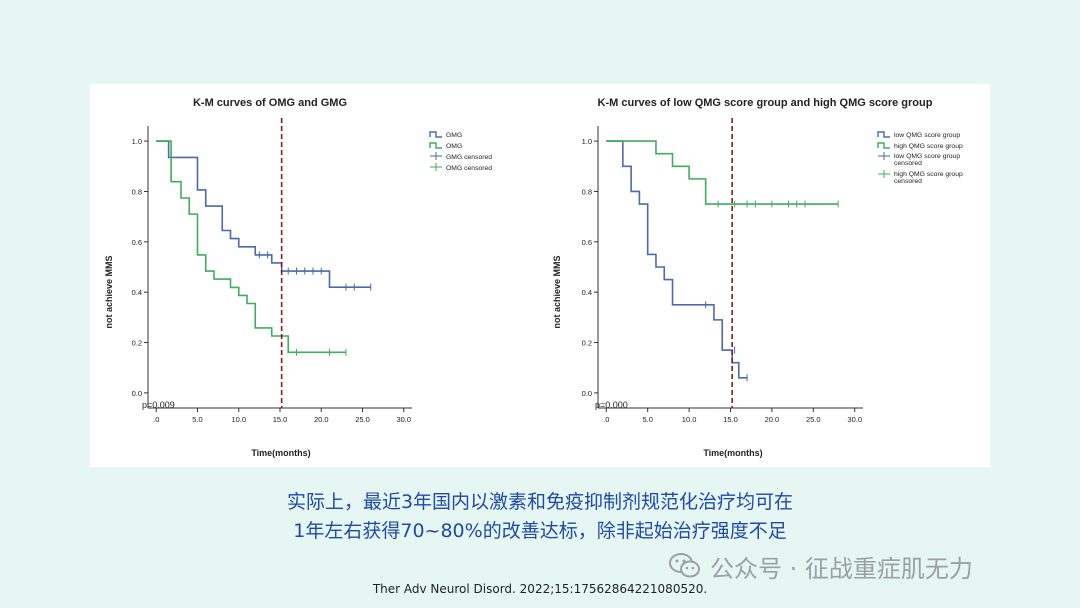  Describe the element at coordinates (270, 103) in the screenshot. I see `chart-title: K-M curves of OMG and GMG` at that location.